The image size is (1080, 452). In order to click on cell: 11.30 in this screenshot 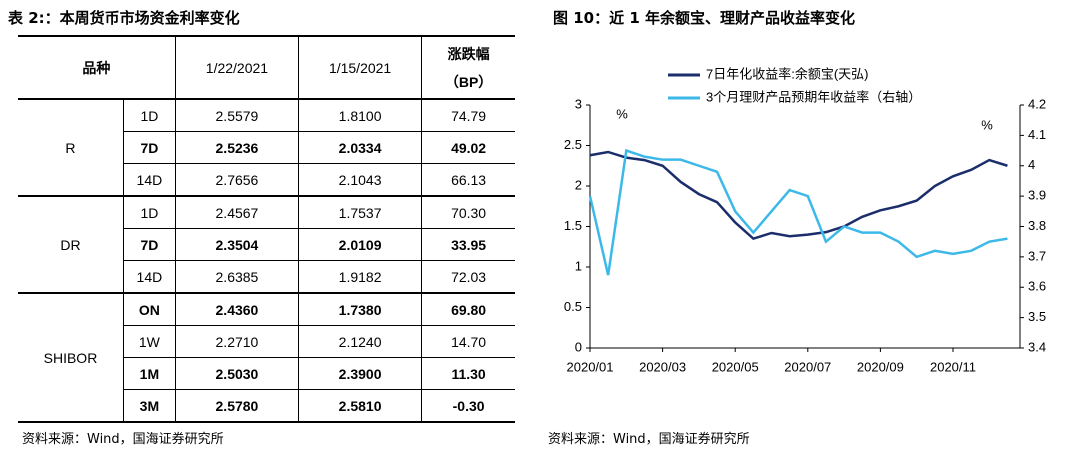, I will do `click(468, 373)`.